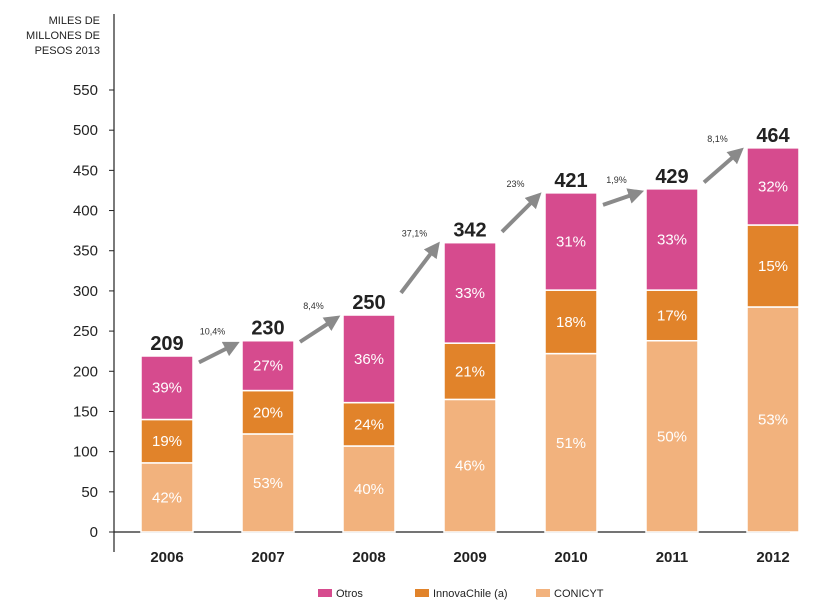 This screenshot has height=608, width=830. Describe the element at coordinates (616, 180) in the screenshot. I see `growth-label: 1,9%` at that location.